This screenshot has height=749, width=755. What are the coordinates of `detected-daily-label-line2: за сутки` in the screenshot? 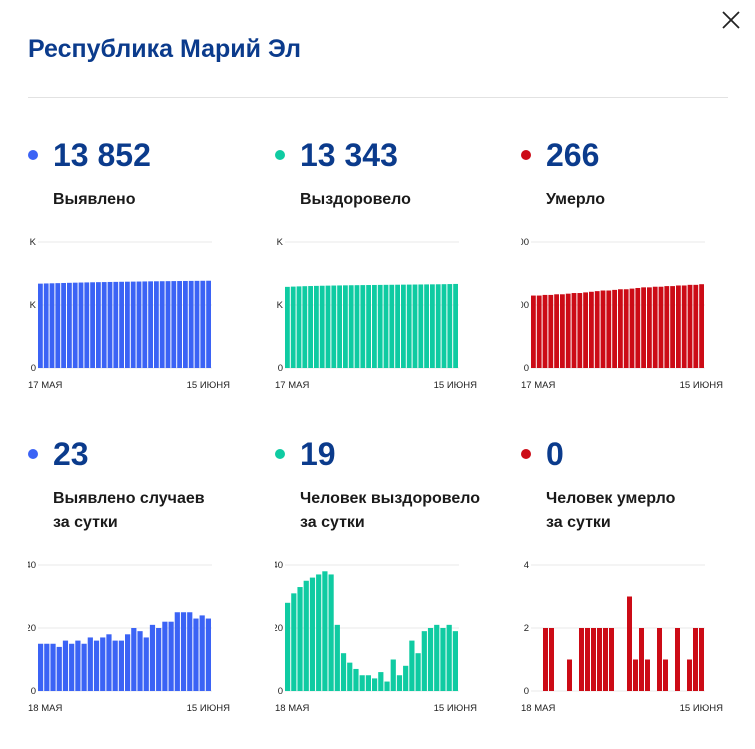 It's located at (85, 522).